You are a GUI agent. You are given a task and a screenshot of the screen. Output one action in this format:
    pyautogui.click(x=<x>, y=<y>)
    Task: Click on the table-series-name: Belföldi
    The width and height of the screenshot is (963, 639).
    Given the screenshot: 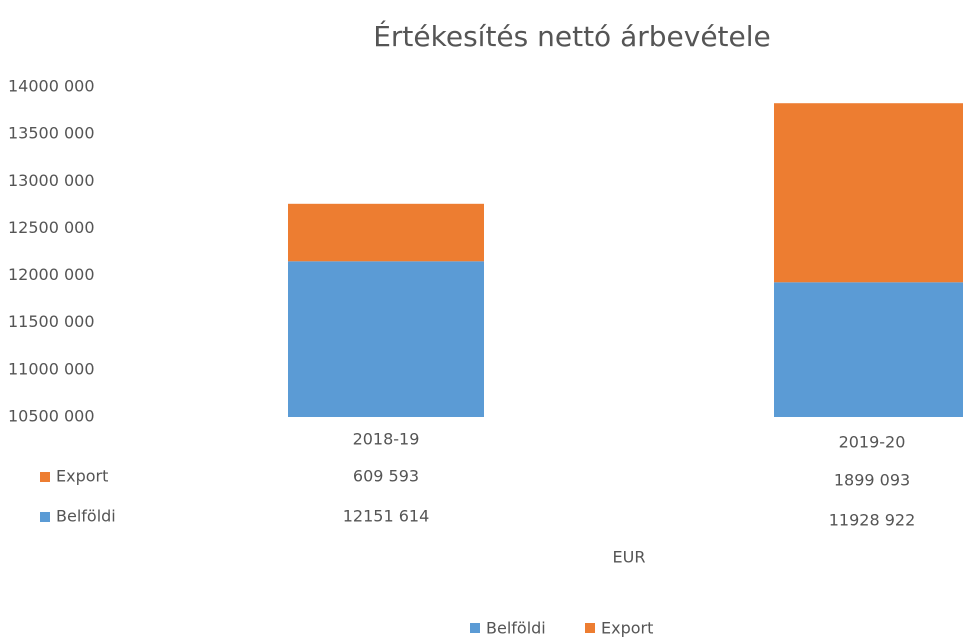 What is the action you would take?
    pyautogui.click(x=86, y=516)
    